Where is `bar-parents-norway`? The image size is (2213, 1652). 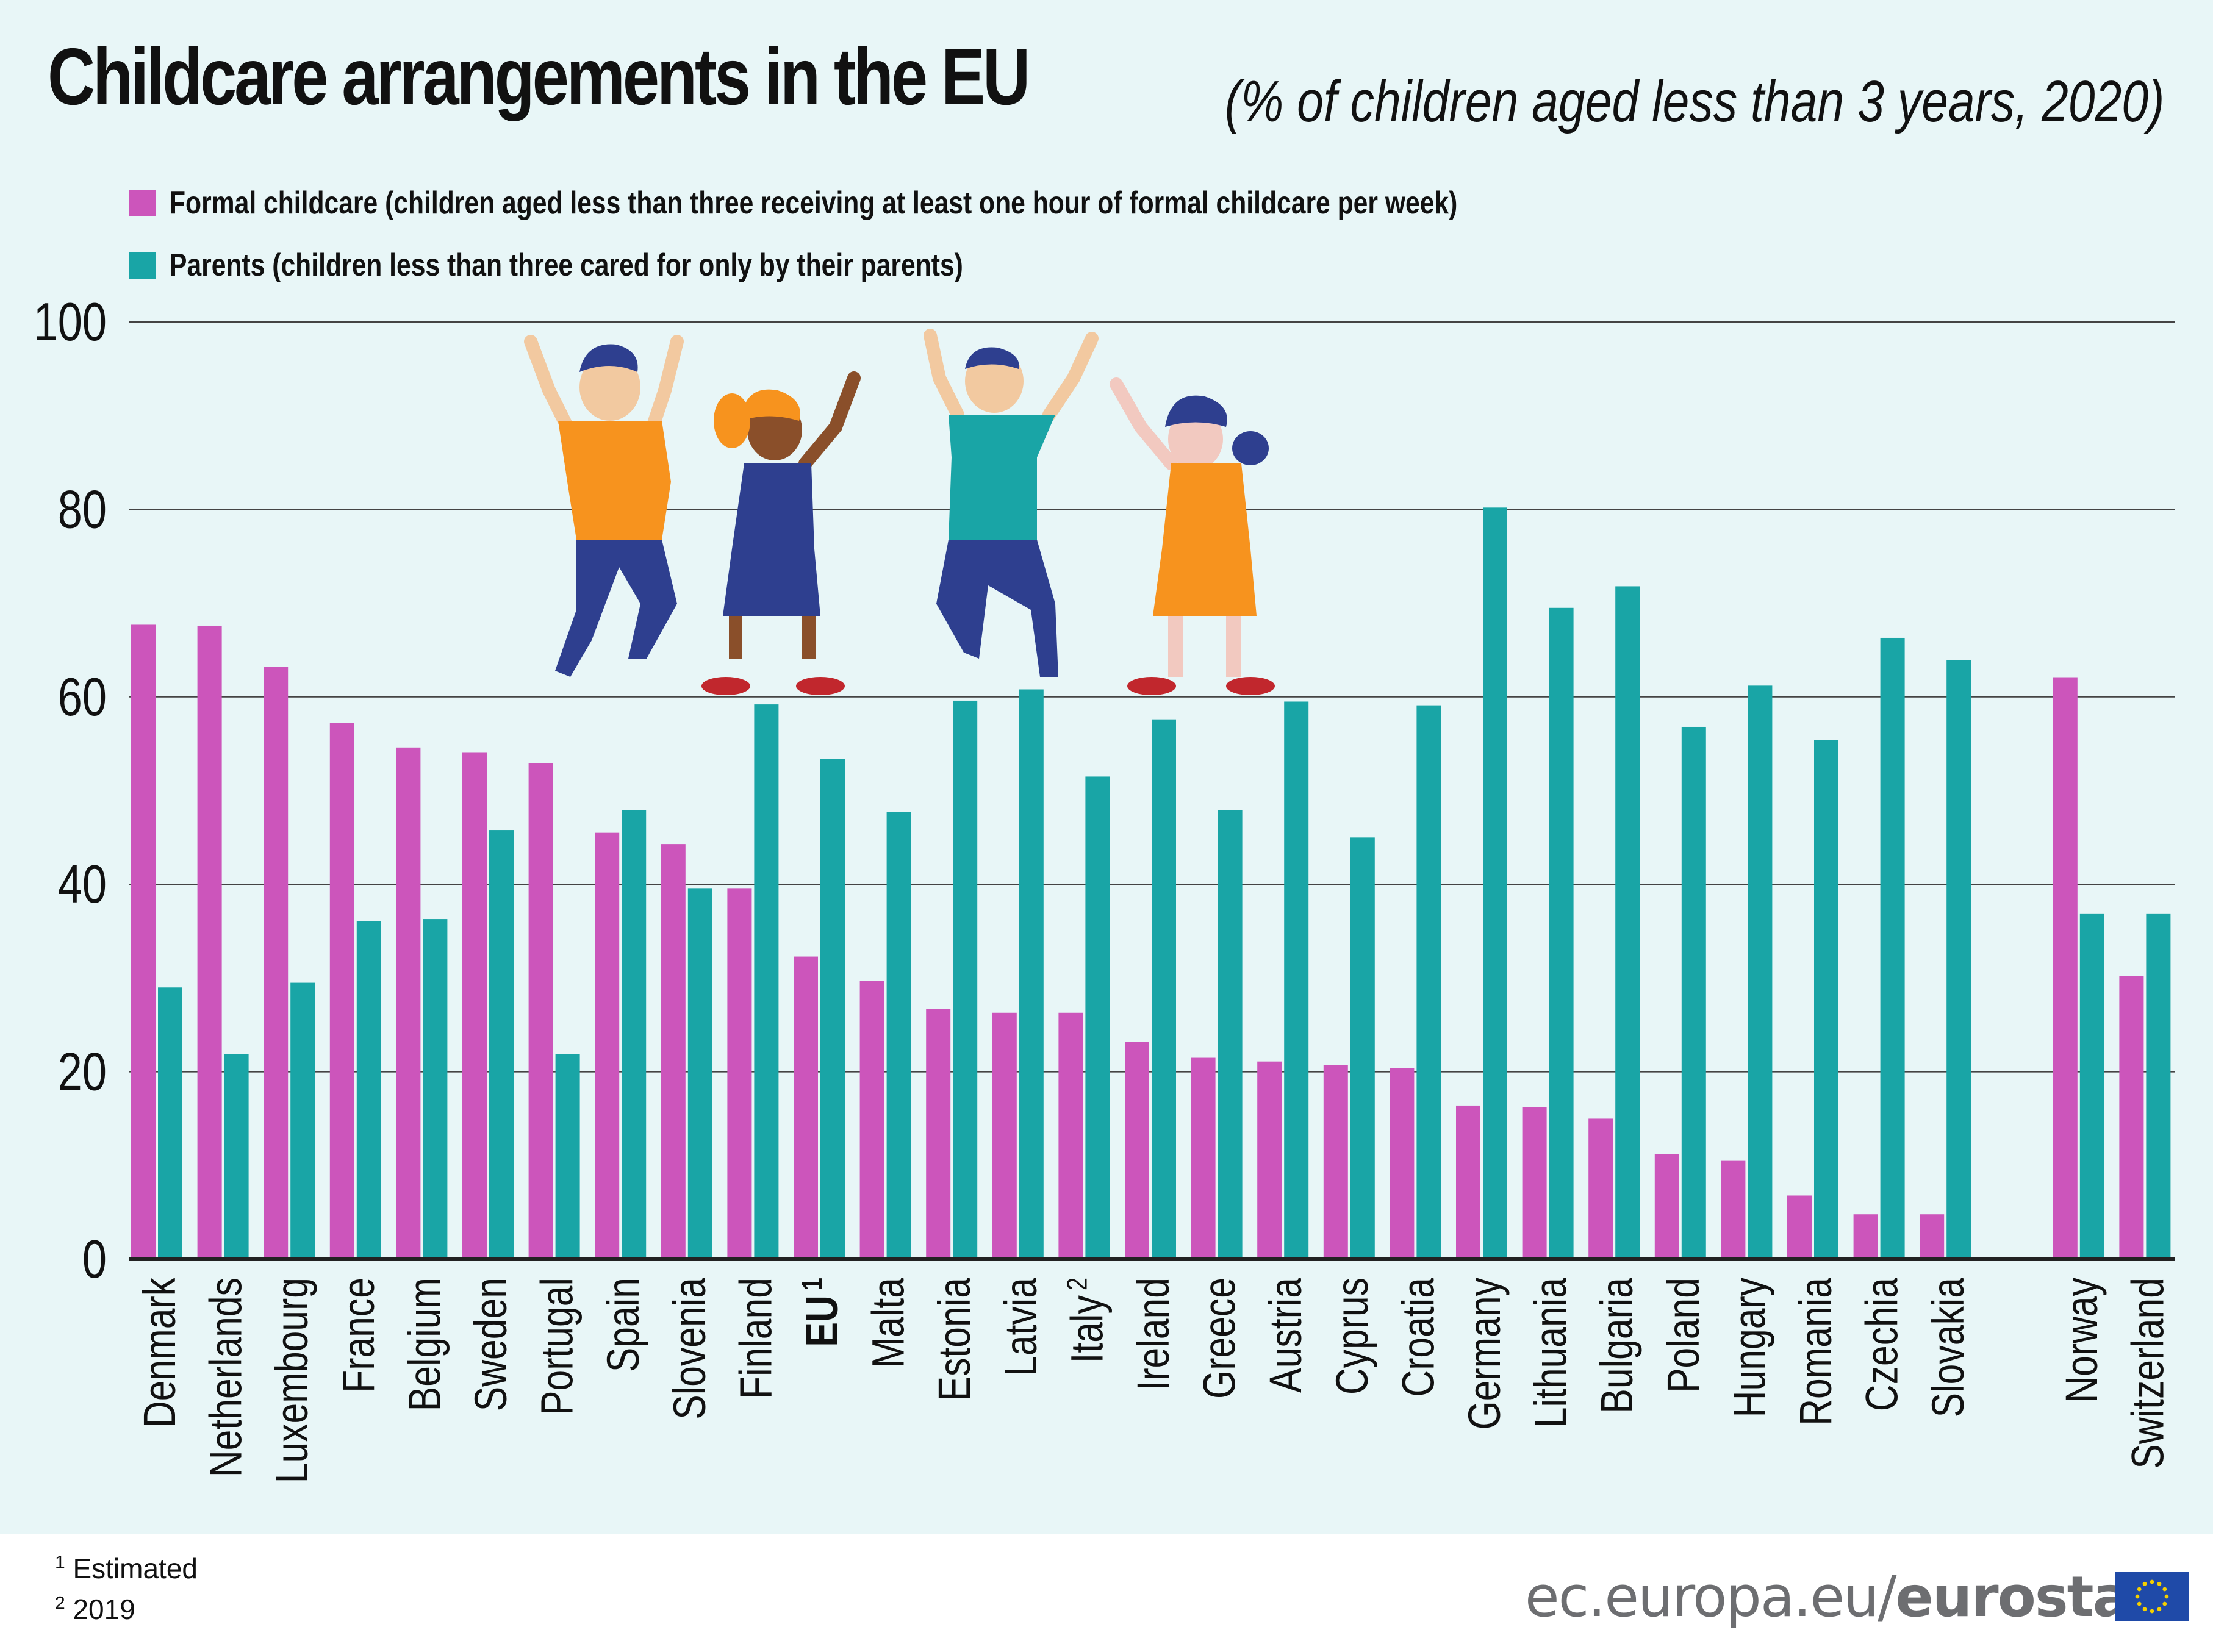
bar-parents-norway is located at coordinates (2091, 1086).